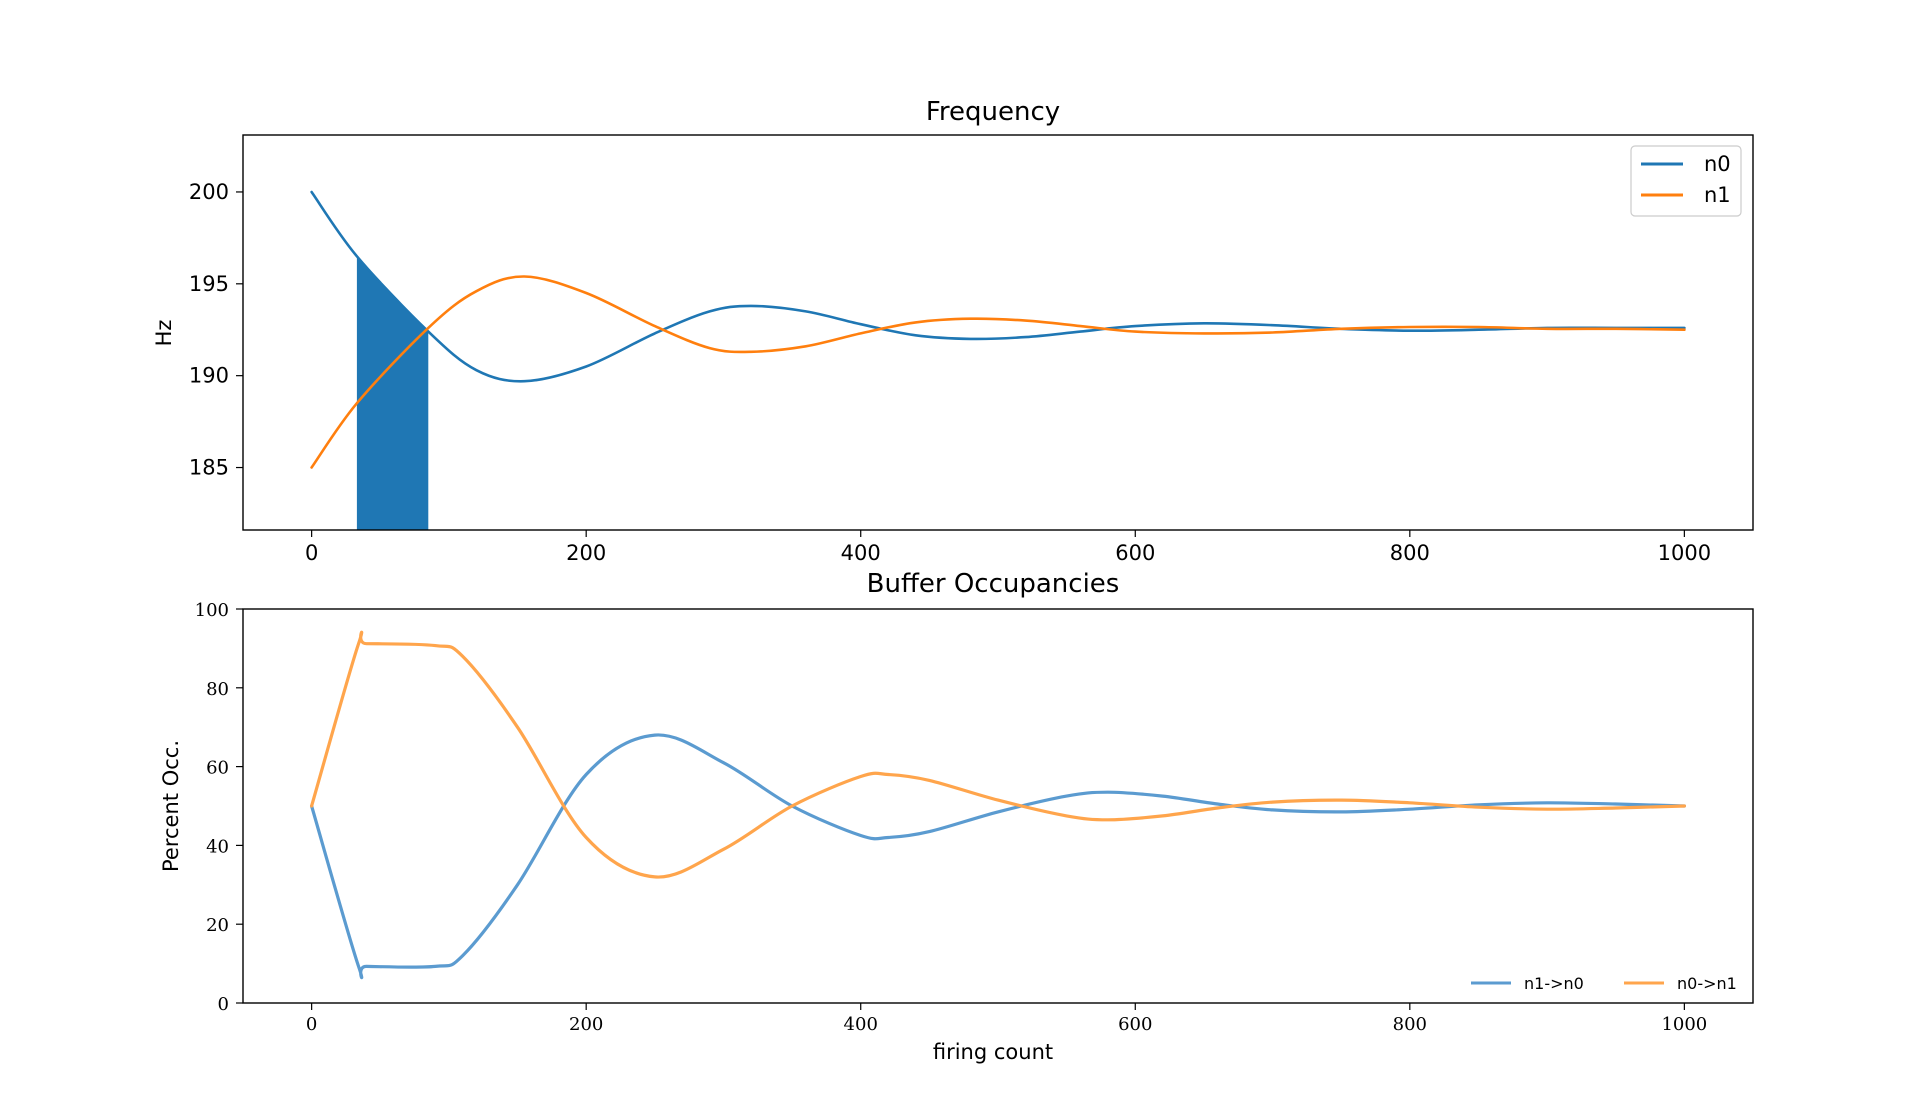  What do you see at coordinates (164, 333) in the screenshot?
I see `y-axis-label-hz: Hz` at bounding box center [164, 333].